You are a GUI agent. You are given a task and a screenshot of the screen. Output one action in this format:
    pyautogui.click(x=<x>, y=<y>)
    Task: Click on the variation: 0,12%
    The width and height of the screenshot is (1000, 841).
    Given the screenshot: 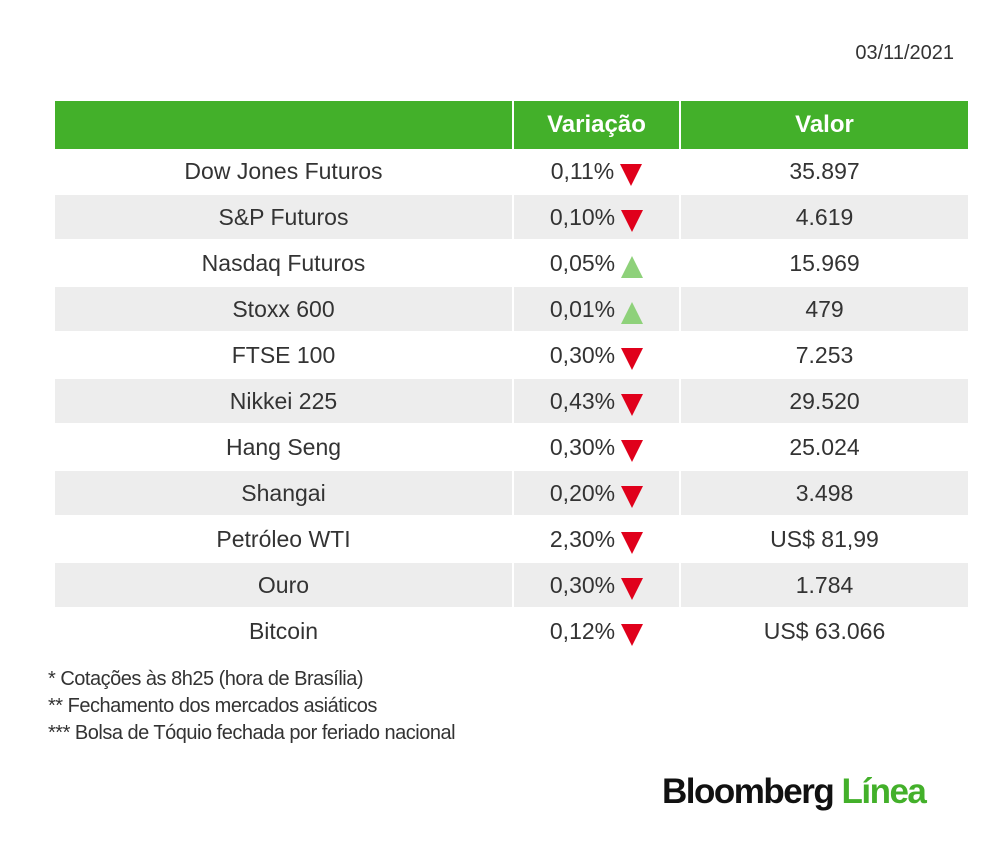 What is the action you would take?
    pyautogui.click(x=582, y=630)
    